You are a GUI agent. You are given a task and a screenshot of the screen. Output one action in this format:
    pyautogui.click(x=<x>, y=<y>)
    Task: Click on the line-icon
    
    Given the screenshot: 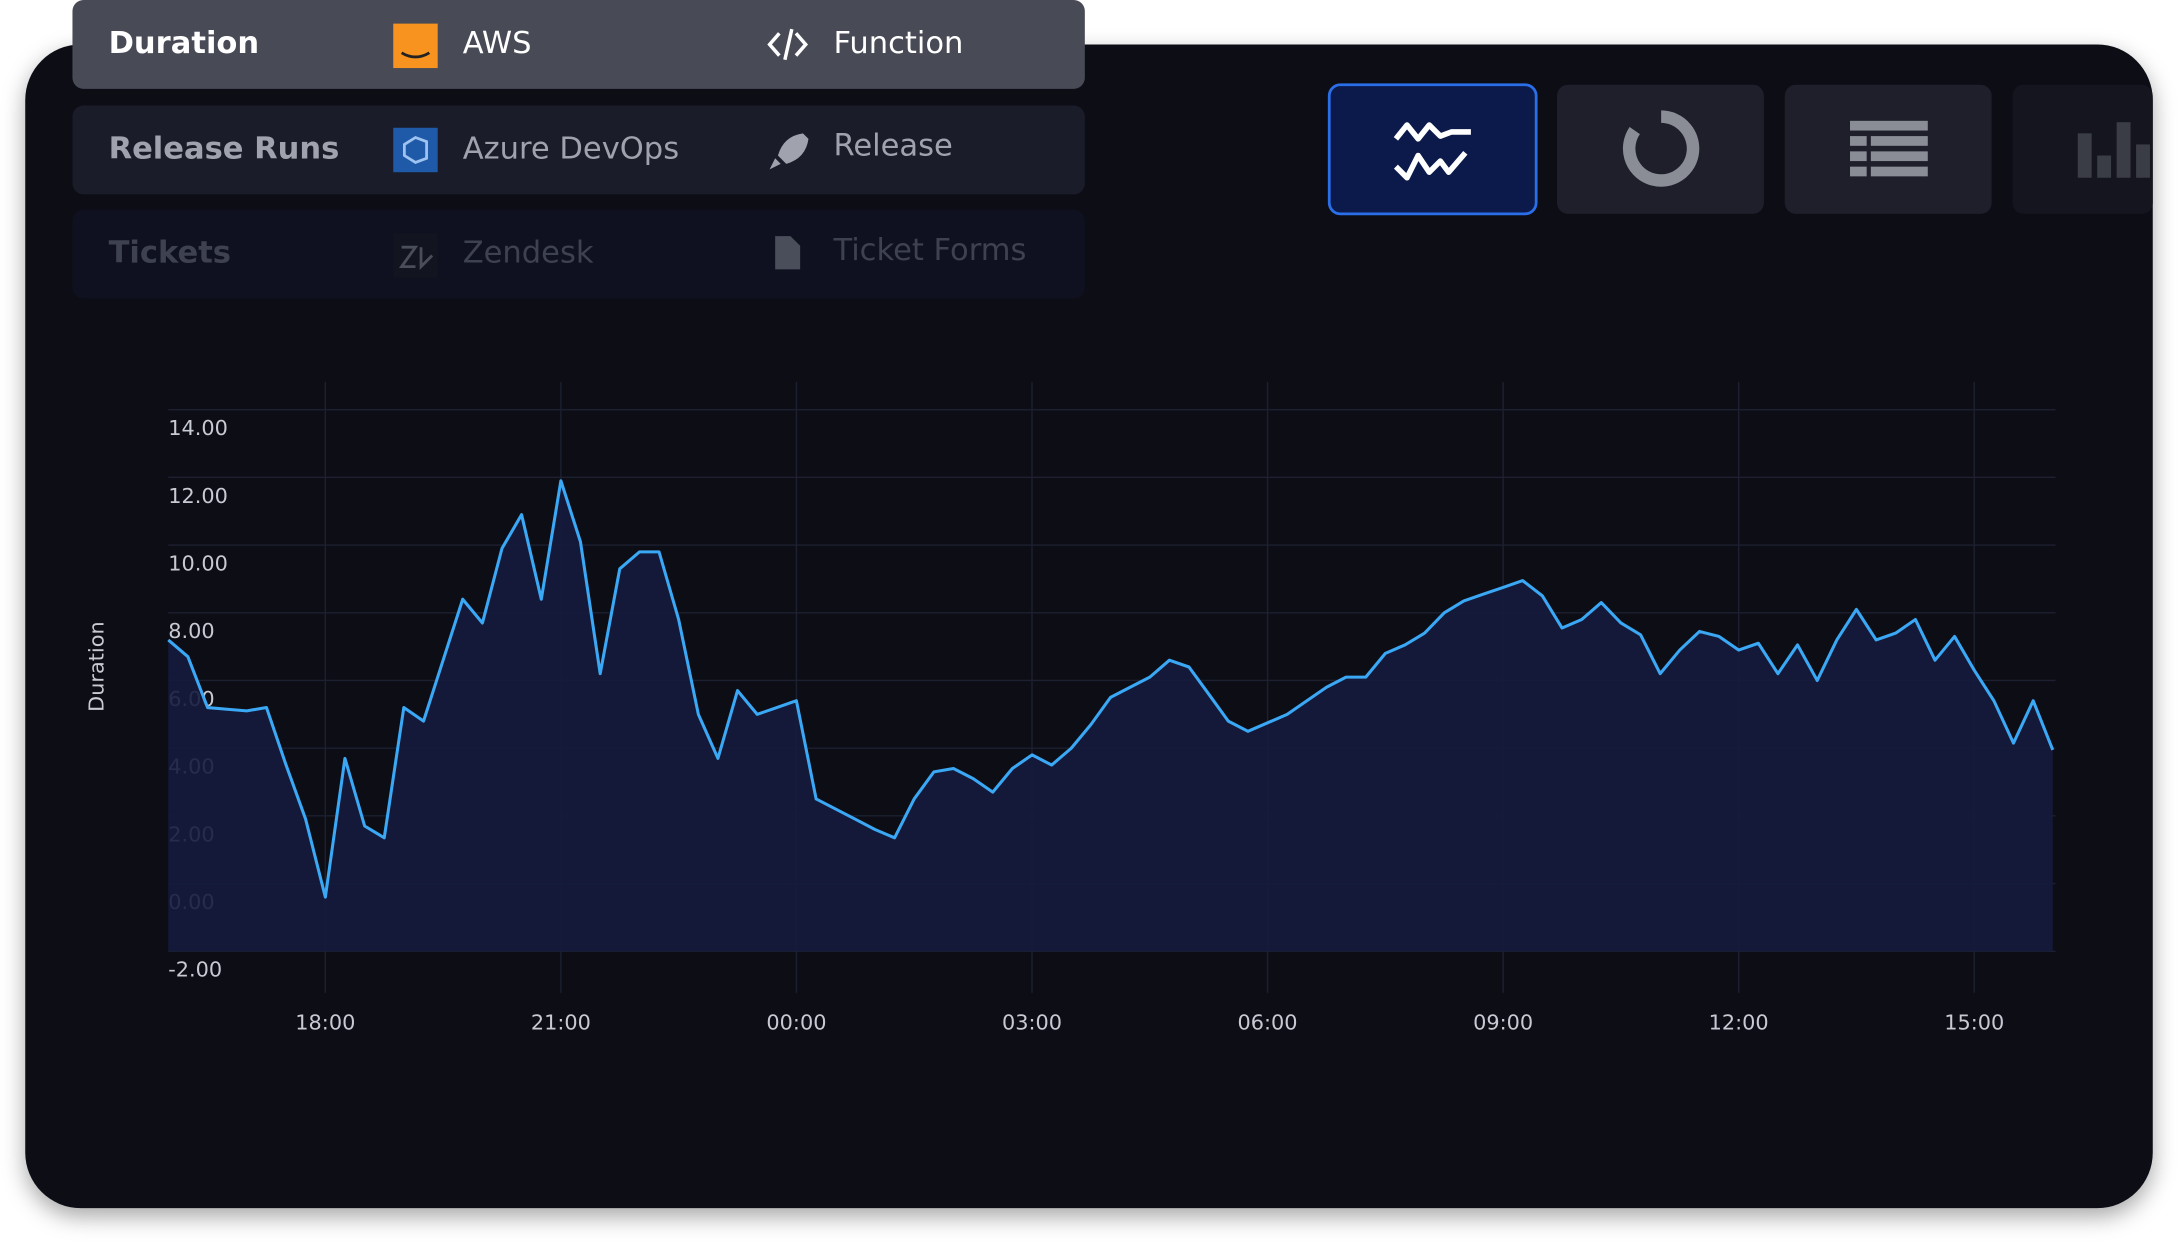 What is the action you would take?
    pyautogui.click(x=1432, y=151)
    